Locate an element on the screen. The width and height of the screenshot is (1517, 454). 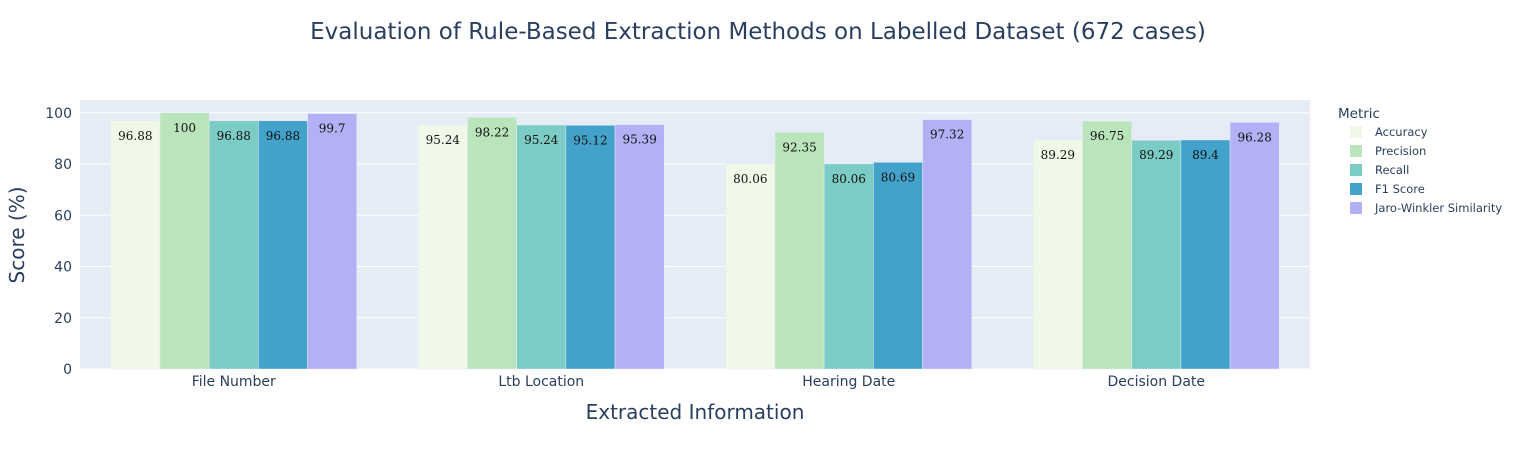
bar-label-file-number-recall: 96.88 is located at coordinates (234, 136).